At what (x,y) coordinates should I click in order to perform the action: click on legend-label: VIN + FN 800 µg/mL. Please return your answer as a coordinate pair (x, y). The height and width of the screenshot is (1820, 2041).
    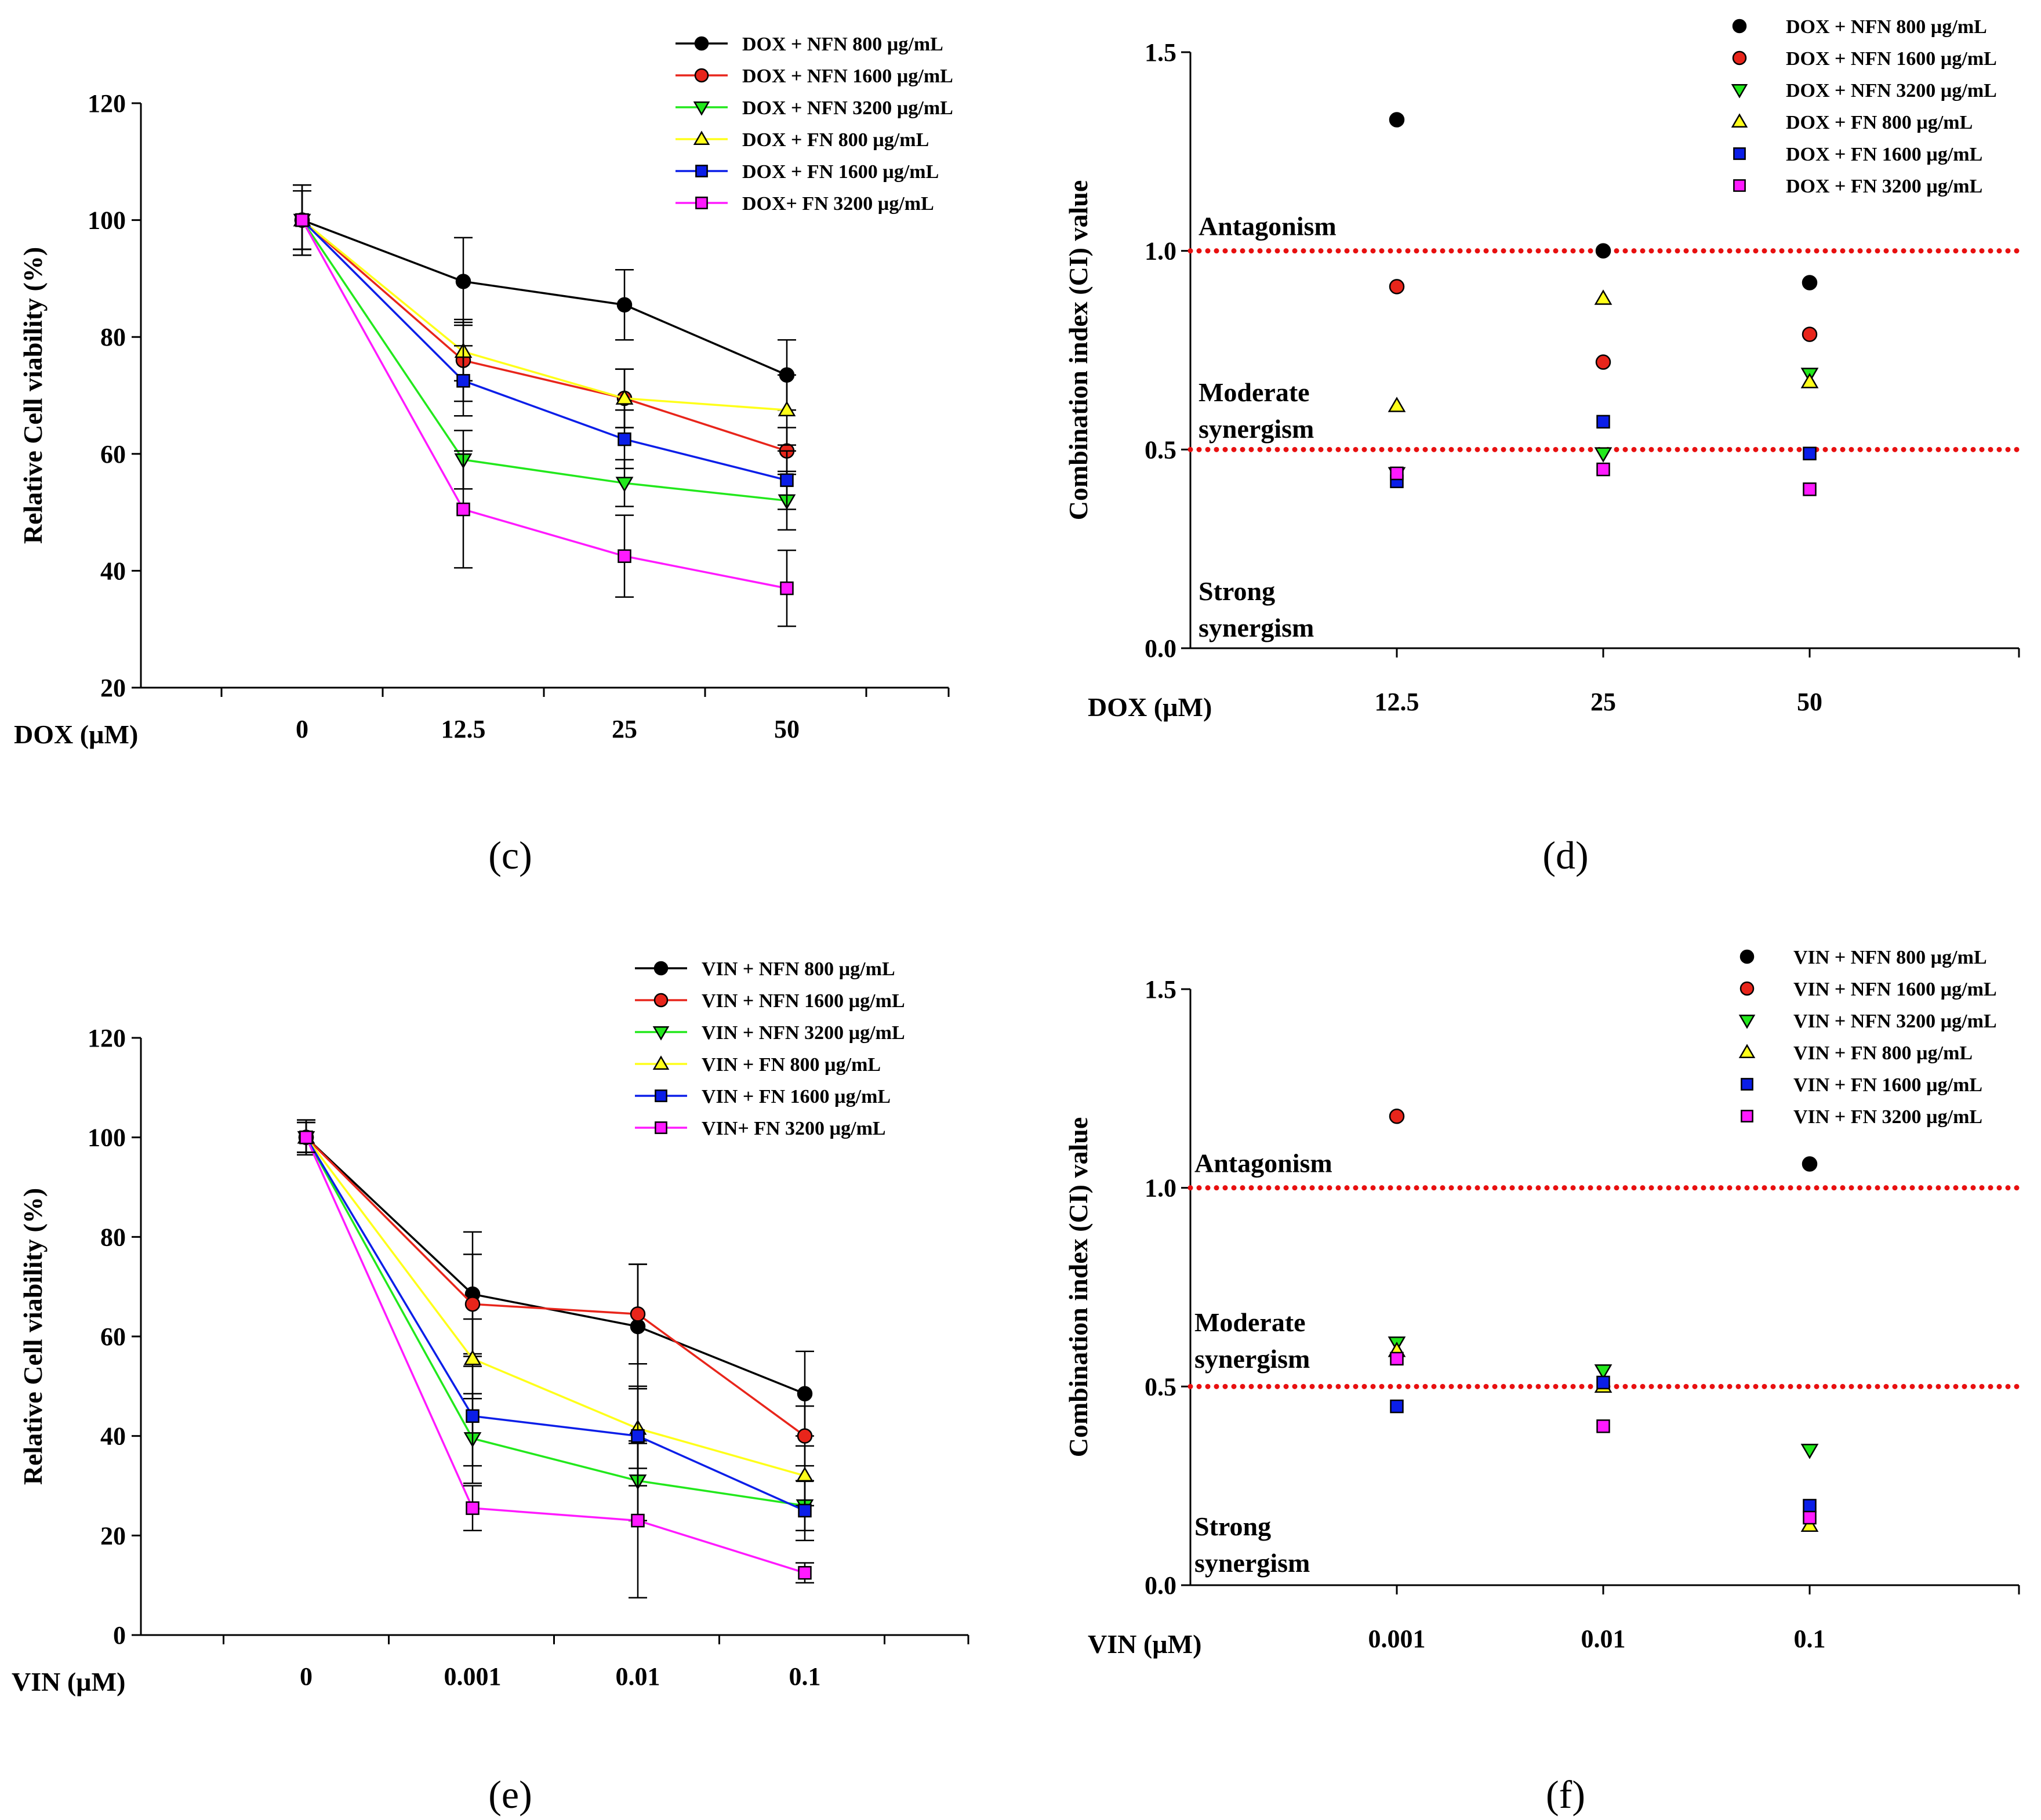
    Looking at the image, I should click on (1883, 1053).